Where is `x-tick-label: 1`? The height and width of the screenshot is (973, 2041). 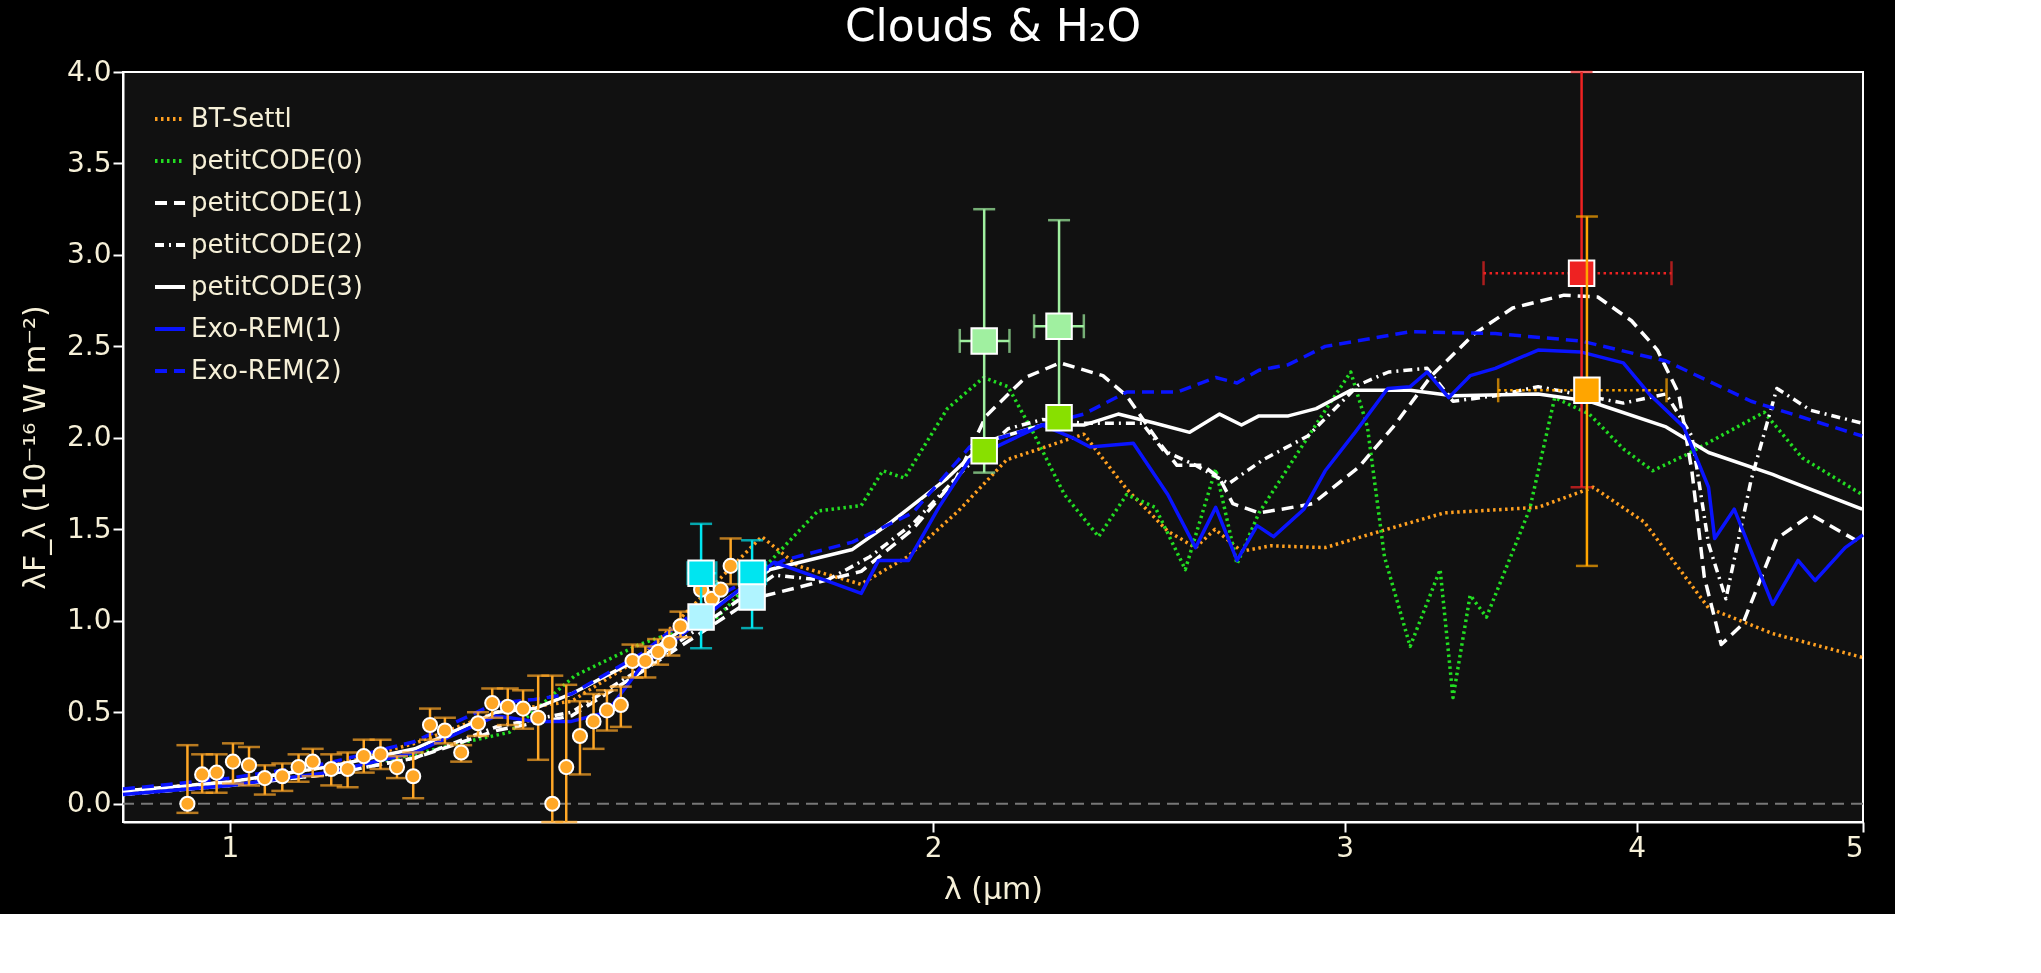
x-tick-label: 1 is located at coordinates (230, 847).